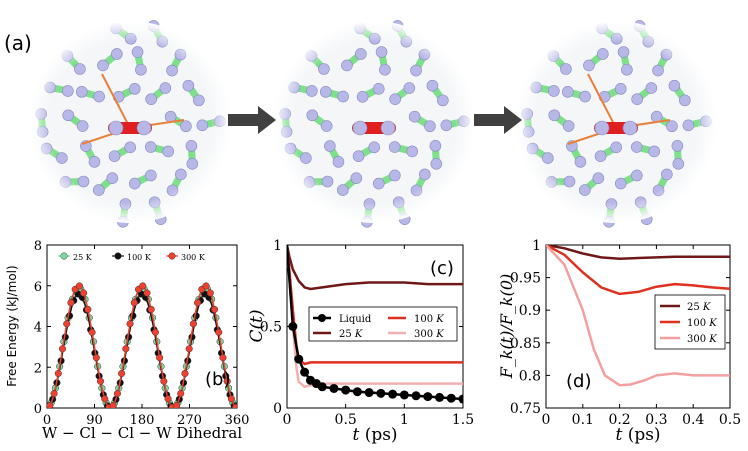 The image size is (748, 451). I want to click on panel-d-ytick-label: 0.95, so click(525, 279).